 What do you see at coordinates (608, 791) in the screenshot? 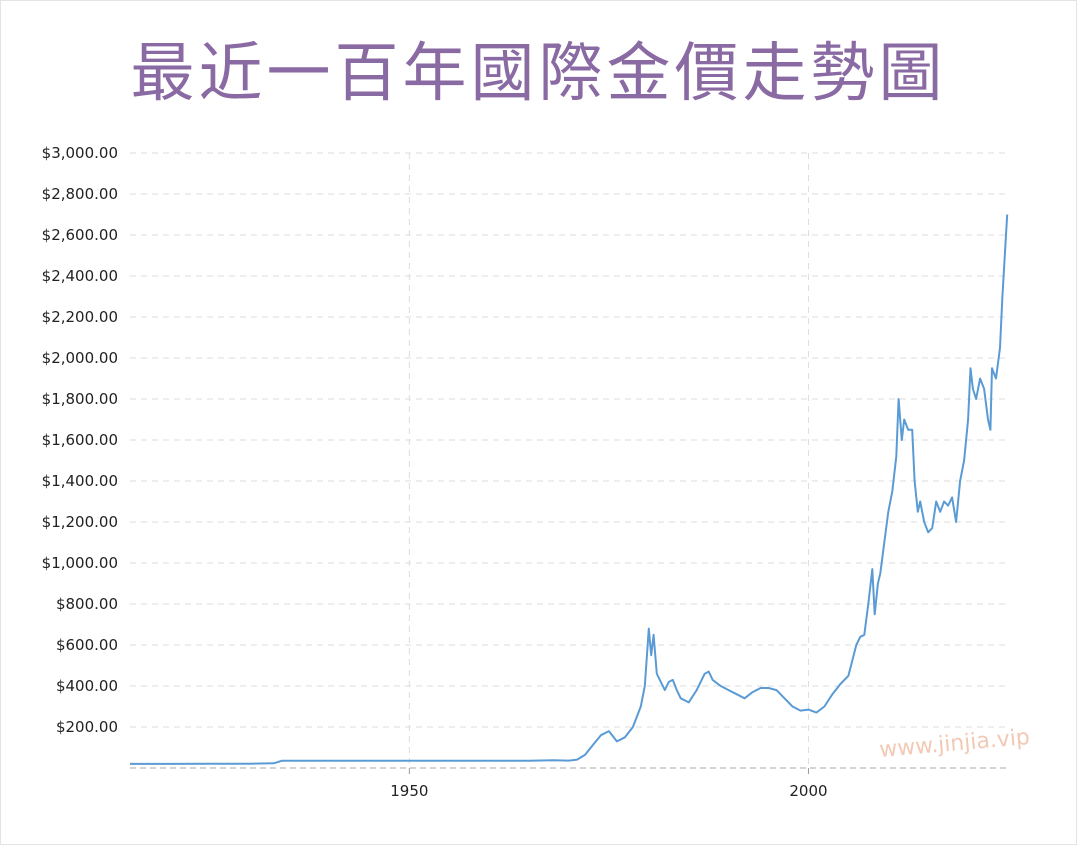
I see `x-axis-tick-labels: 1950 2000` at bounding box center [608, 791].